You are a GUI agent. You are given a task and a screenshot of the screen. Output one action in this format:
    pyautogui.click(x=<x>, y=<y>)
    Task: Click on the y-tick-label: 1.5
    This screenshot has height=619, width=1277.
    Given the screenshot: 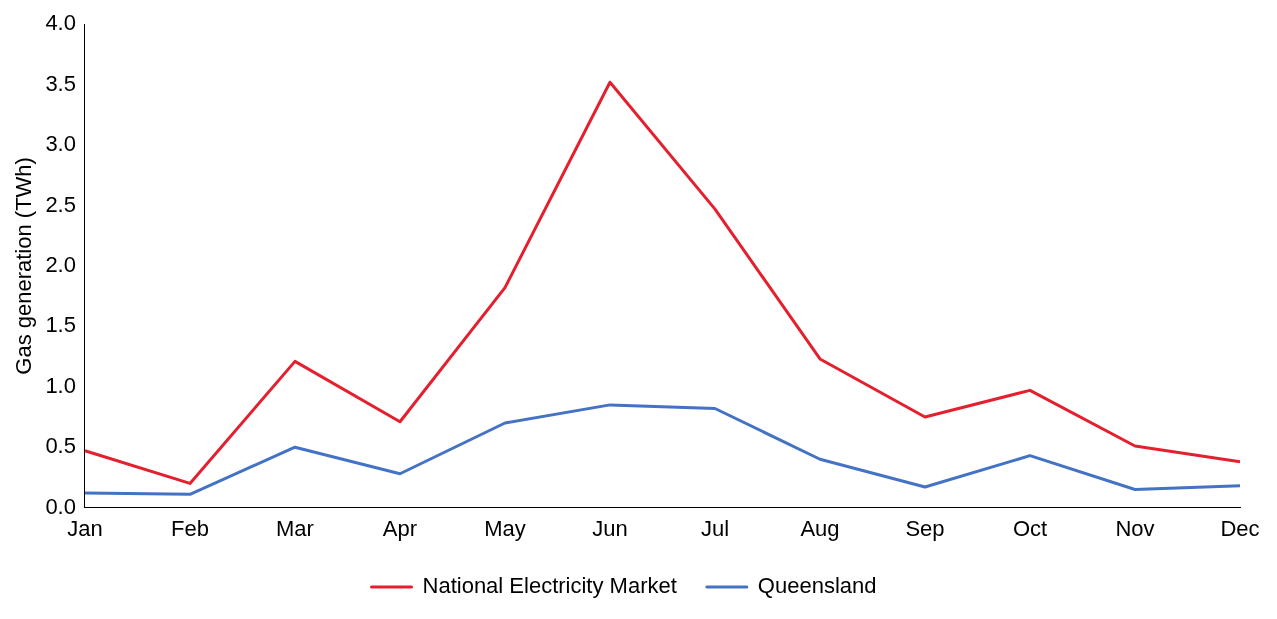 What is the action you would take?
    pyautogui.click(x=60, y=325)
    